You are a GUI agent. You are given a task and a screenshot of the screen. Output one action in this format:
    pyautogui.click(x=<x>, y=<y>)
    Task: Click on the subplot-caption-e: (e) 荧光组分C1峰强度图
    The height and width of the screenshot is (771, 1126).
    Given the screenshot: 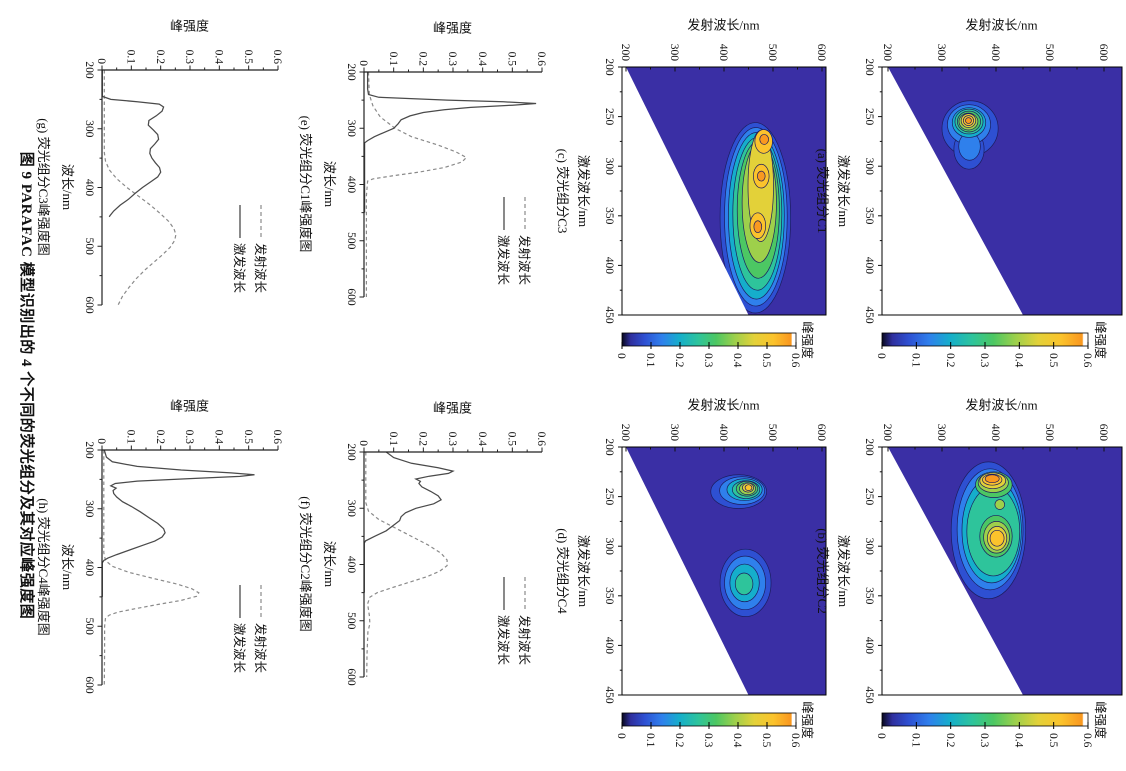 What is the action you would take?
    pyautogui.click(x=305, y=184)
    